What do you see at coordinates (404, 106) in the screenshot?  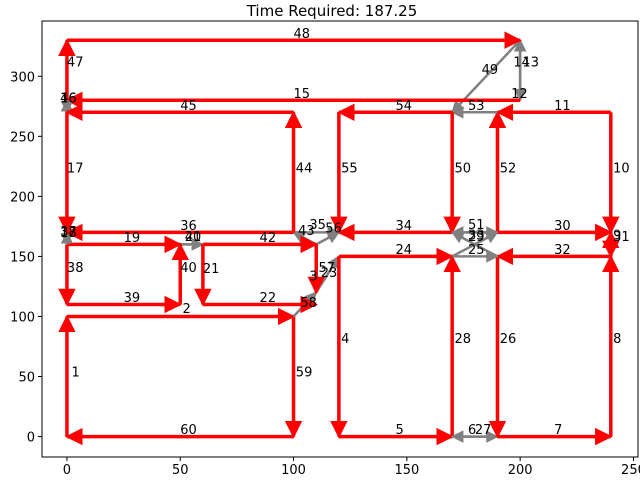 I see `edge-label: 54` at bounding box center [404, 106].